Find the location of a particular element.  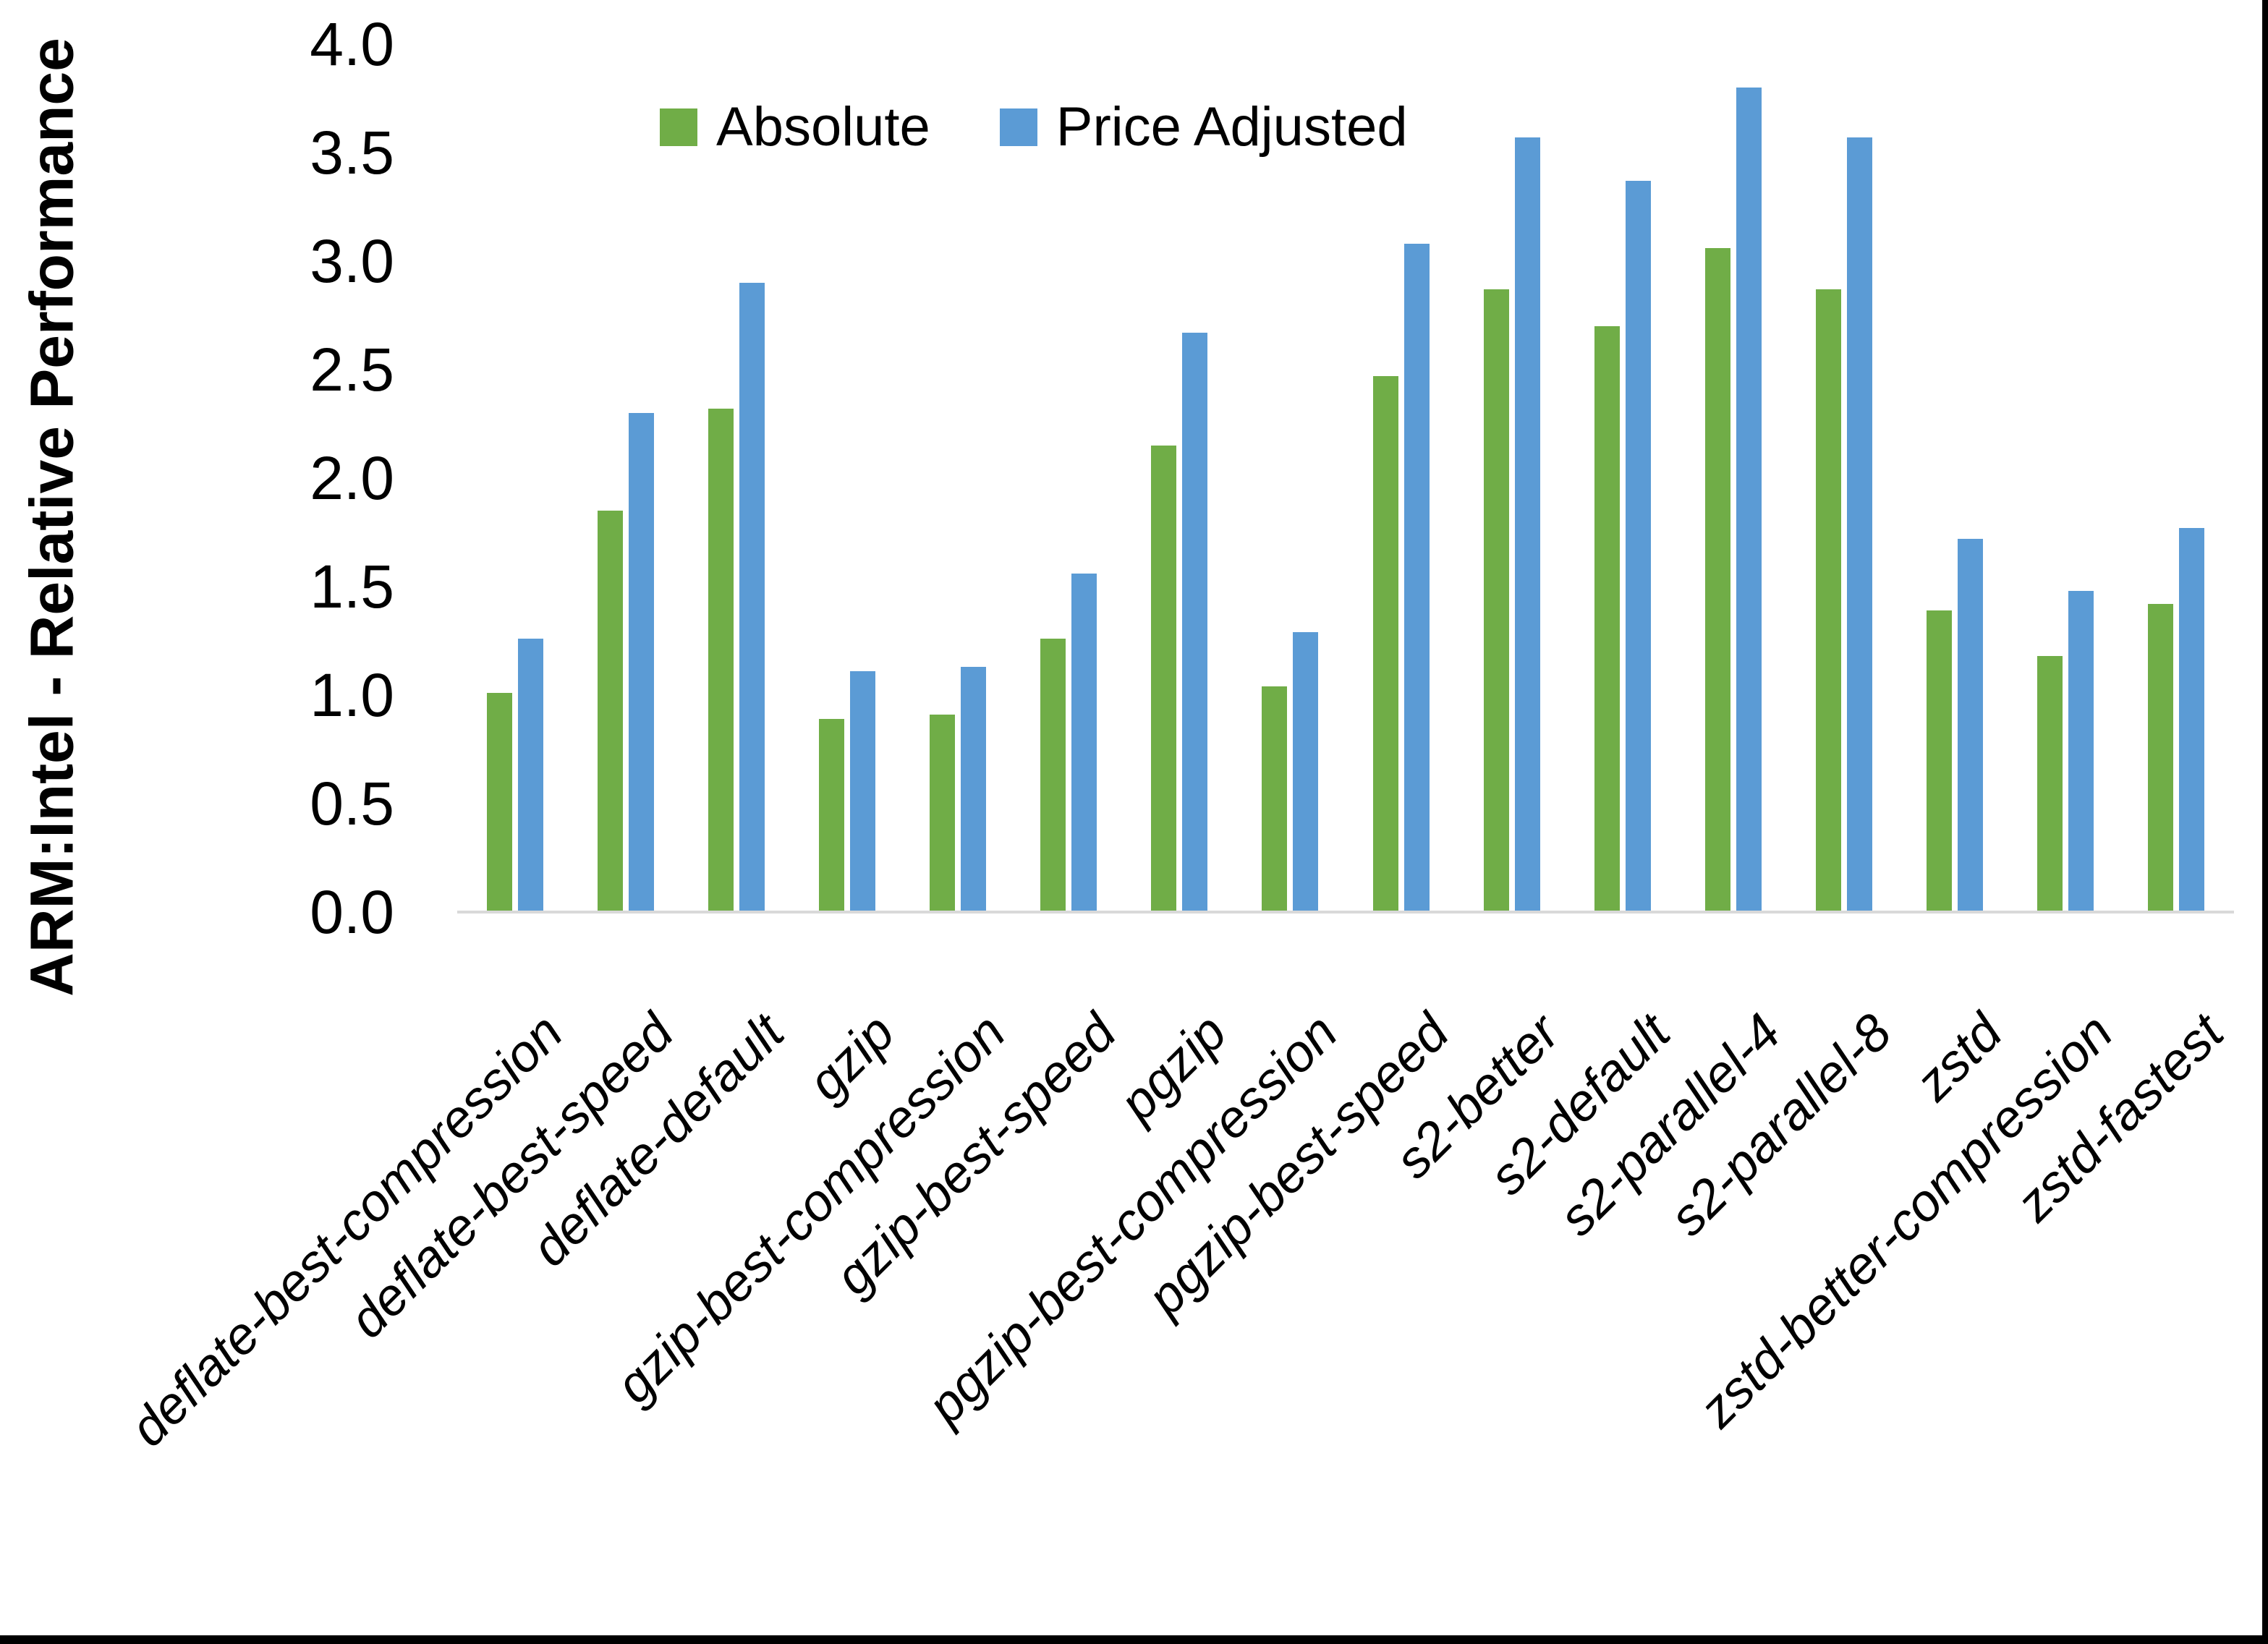

bar-price-adjusted-zstd is located at coordinates (1970, 725).